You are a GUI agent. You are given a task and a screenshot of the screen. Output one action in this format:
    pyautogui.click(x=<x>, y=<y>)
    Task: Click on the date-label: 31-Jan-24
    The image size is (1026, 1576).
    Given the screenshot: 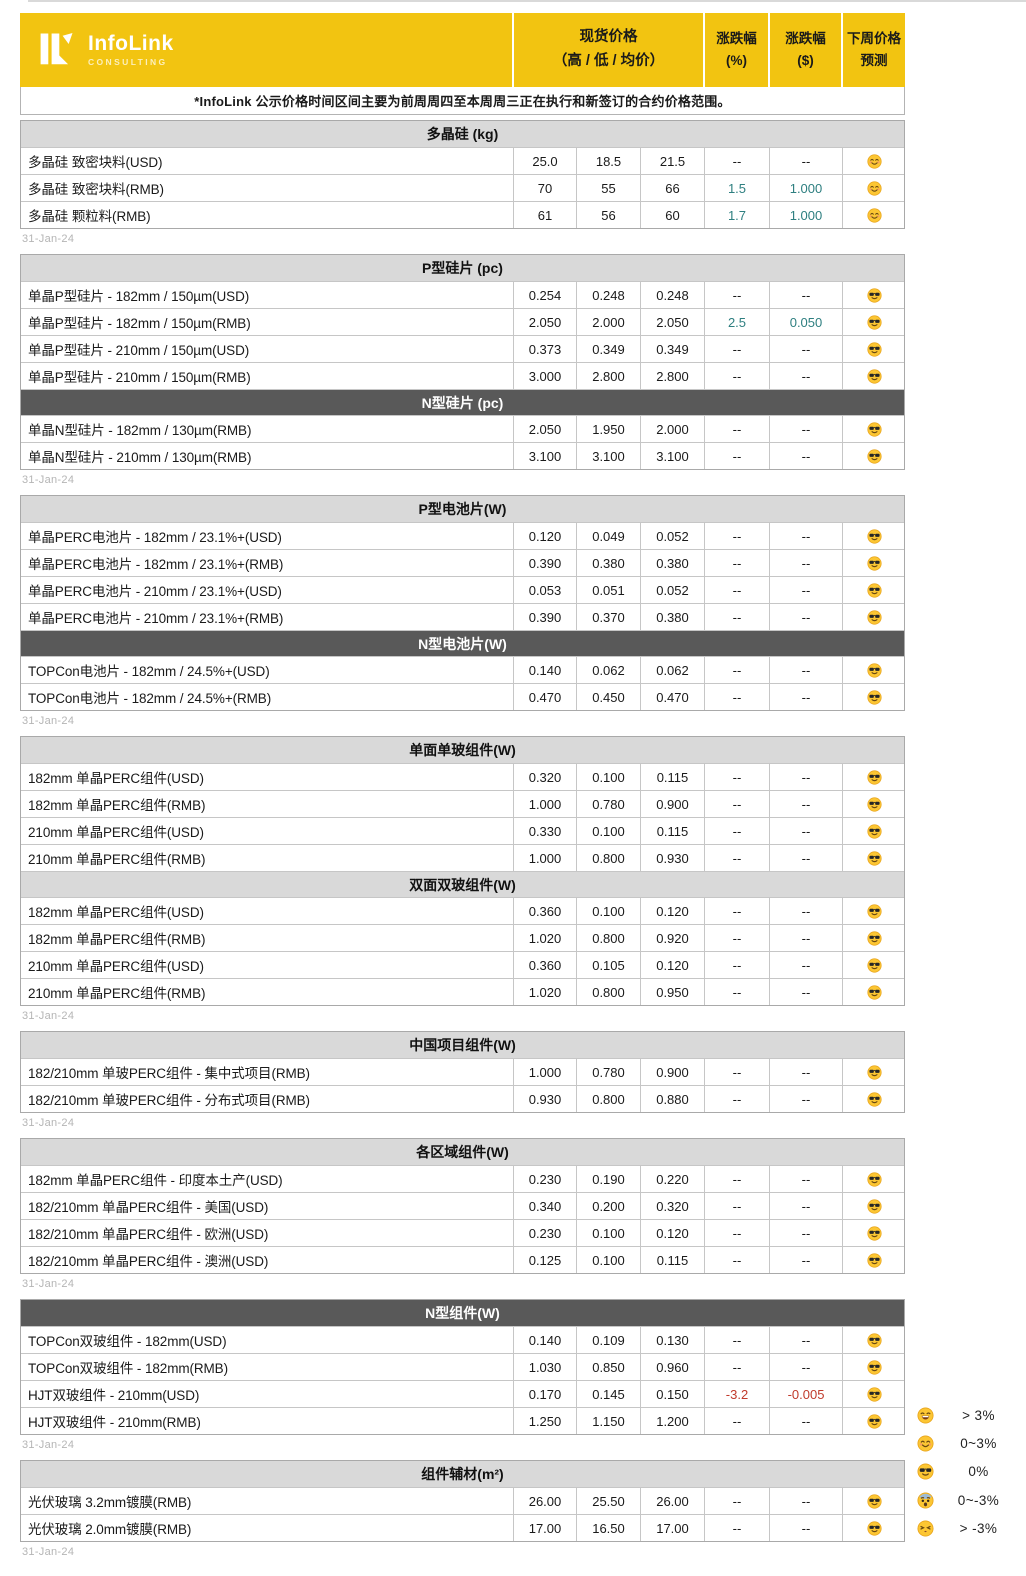 What is the action you would take?
    pyautogui.click(x=48, y=1552)
    